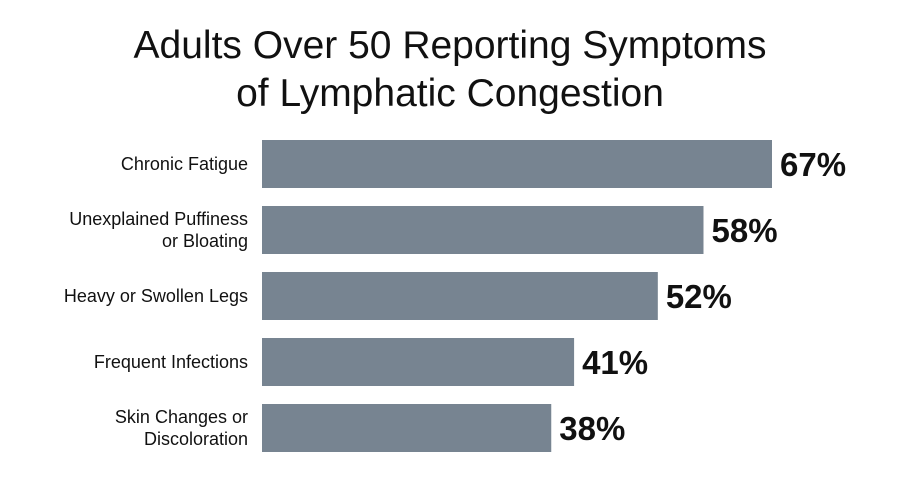 This screenshot has height=491, width=900. I want to click on chart-title-line-2: of Lymphatic Congestion, so click(450, 93).